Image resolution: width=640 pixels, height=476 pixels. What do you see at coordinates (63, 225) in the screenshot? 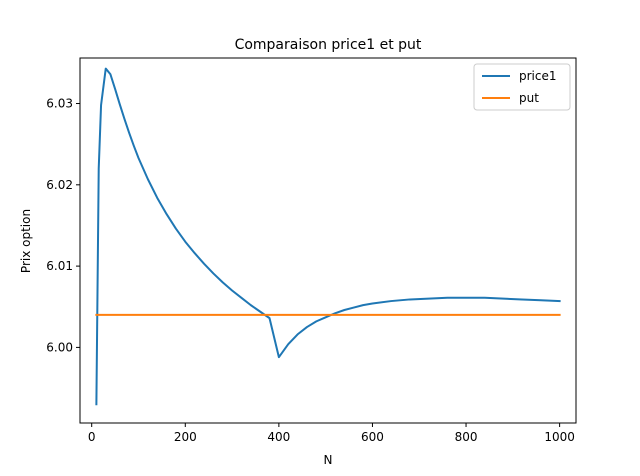
I see `y-axis-ticks: 6.00 6.01 6.02 6.03` at bounding box center [63, 225].